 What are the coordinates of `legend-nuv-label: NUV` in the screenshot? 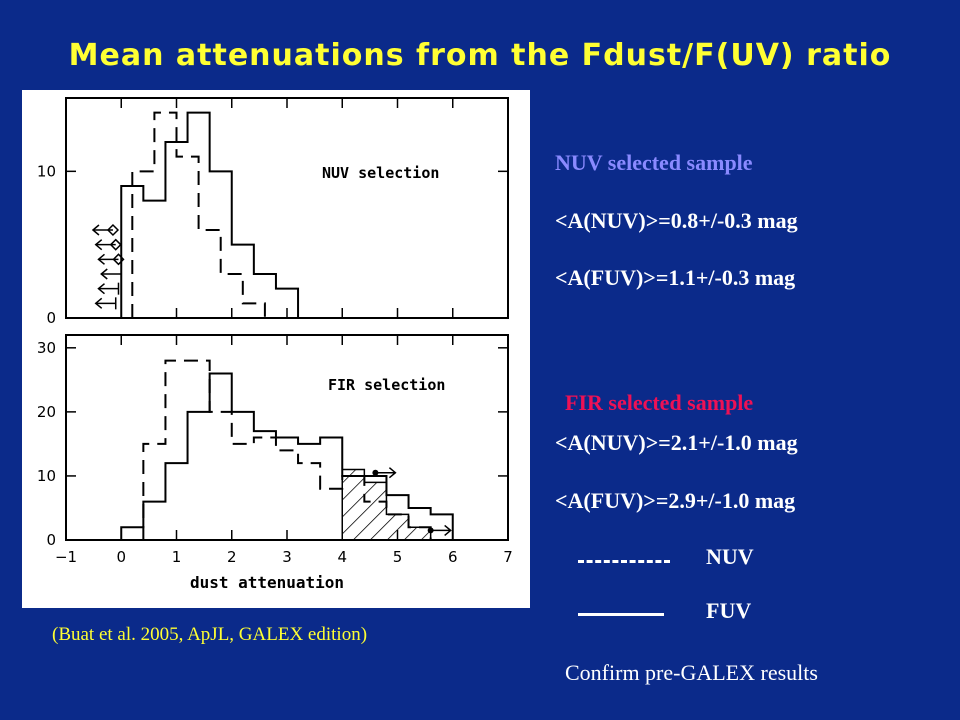 It's located at (730, 556).